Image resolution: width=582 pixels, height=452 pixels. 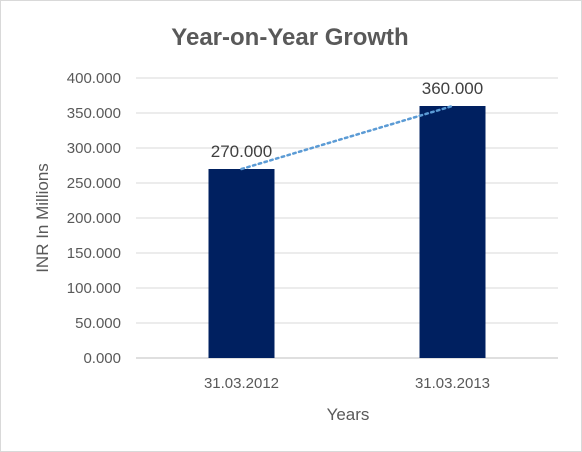 I want to click on trendline-segment, so click(x=347, y=137).